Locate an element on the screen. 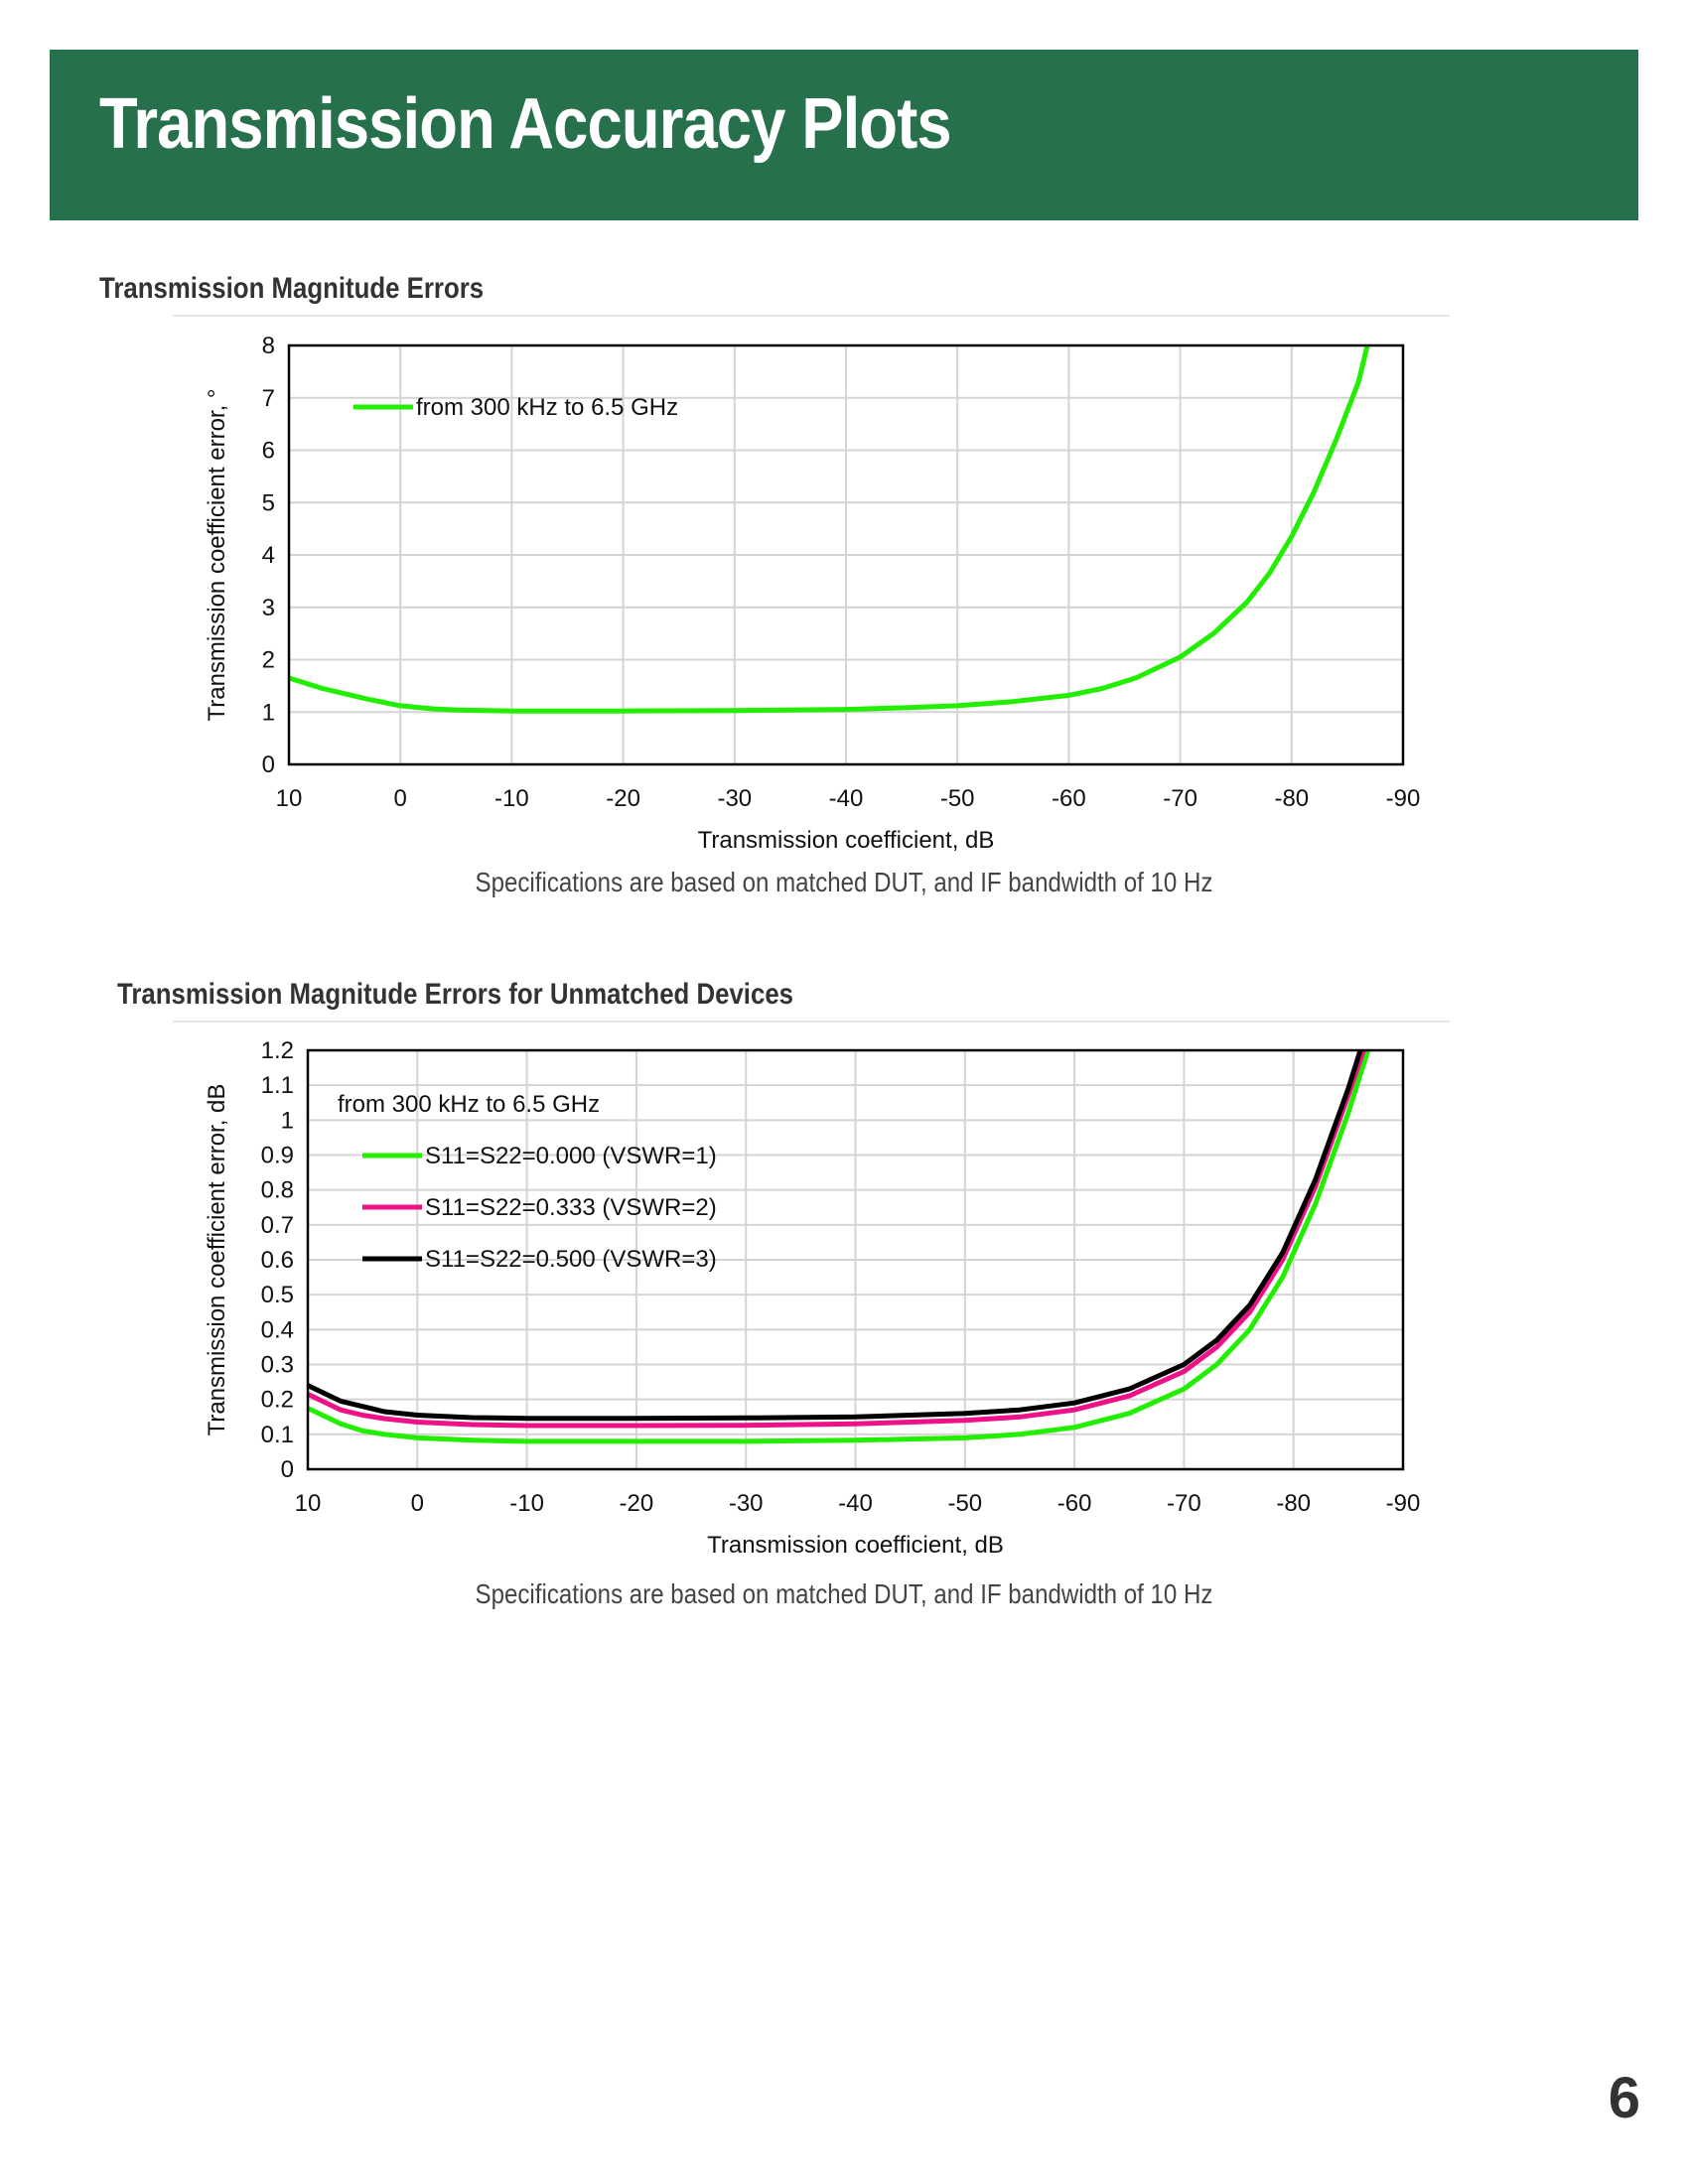  page-title: Transmission Accuracy Plots is located at coordinates (525, 124).